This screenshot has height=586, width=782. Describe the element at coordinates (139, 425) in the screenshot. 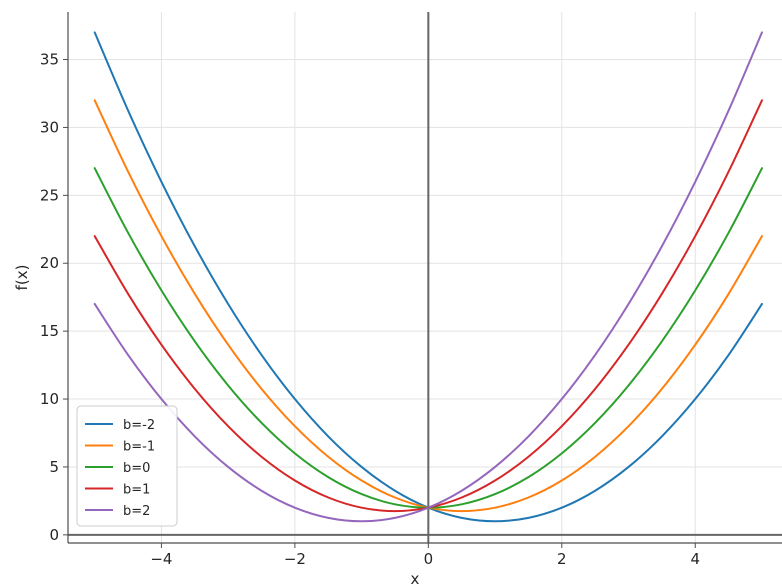

I see `legend-label: b=-2` at that location.